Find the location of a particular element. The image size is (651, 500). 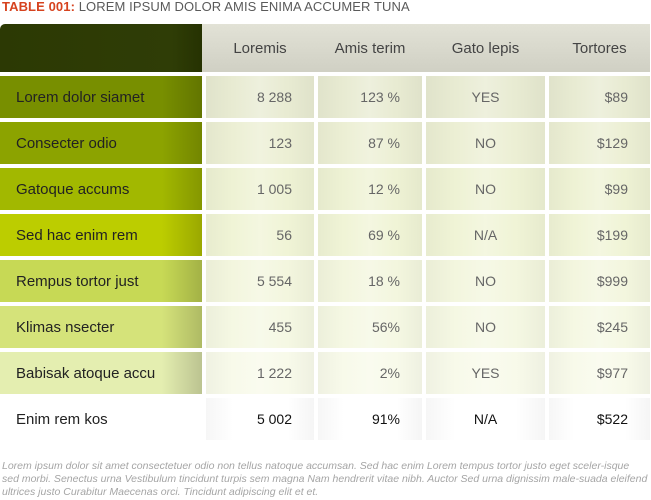

table-cell-tortores: $522 is located at coordinates (599, 419).